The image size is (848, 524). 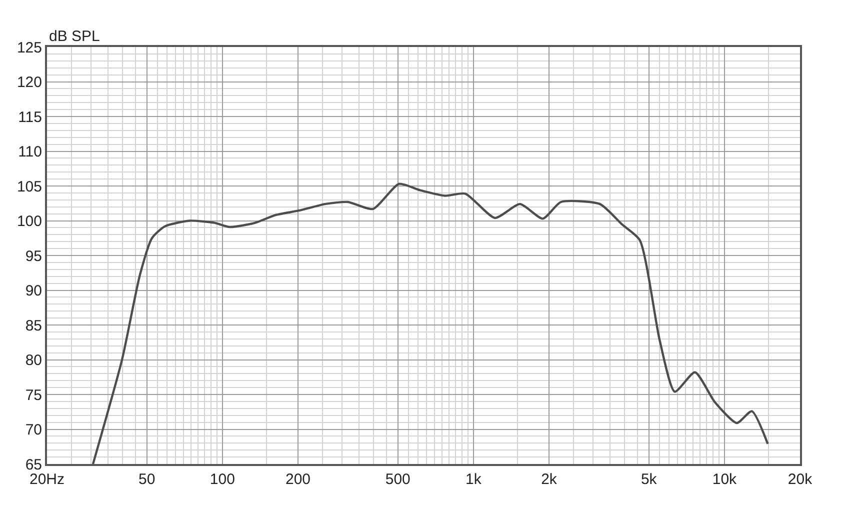 What do you see at coordinates (725, 479) in the screenshot?
I see `x-tick-label: 10k` at bounding box center [725, 479].